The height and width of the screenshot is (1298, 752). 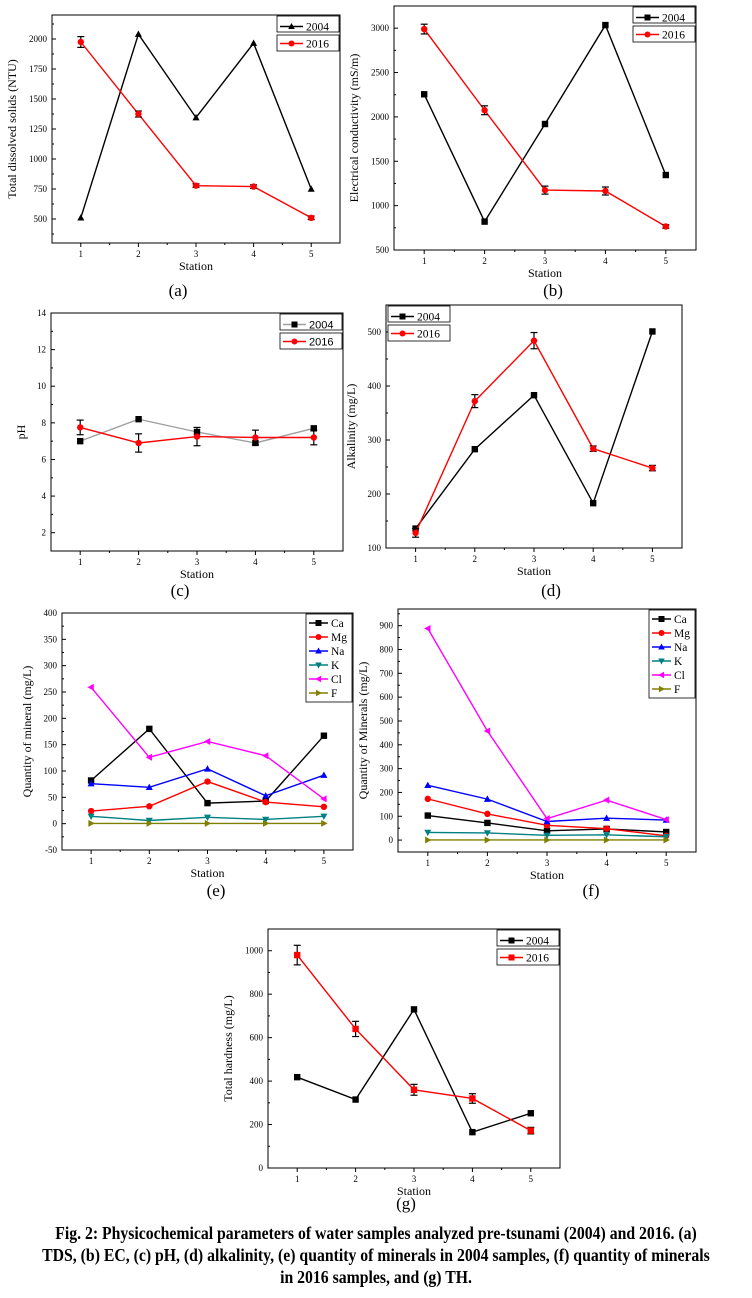 What do you see at coordinates (387, 650) in the screenshot?
I see `chart-f-ytick-label: 800` at bounding box center [387, 650].